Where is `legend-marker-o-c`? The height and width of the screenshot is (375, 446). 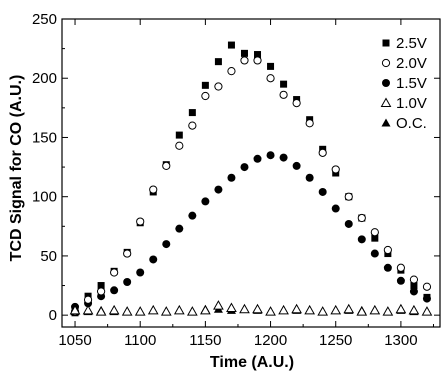
legend-marker-o-c is located at coordinates (386, 122).